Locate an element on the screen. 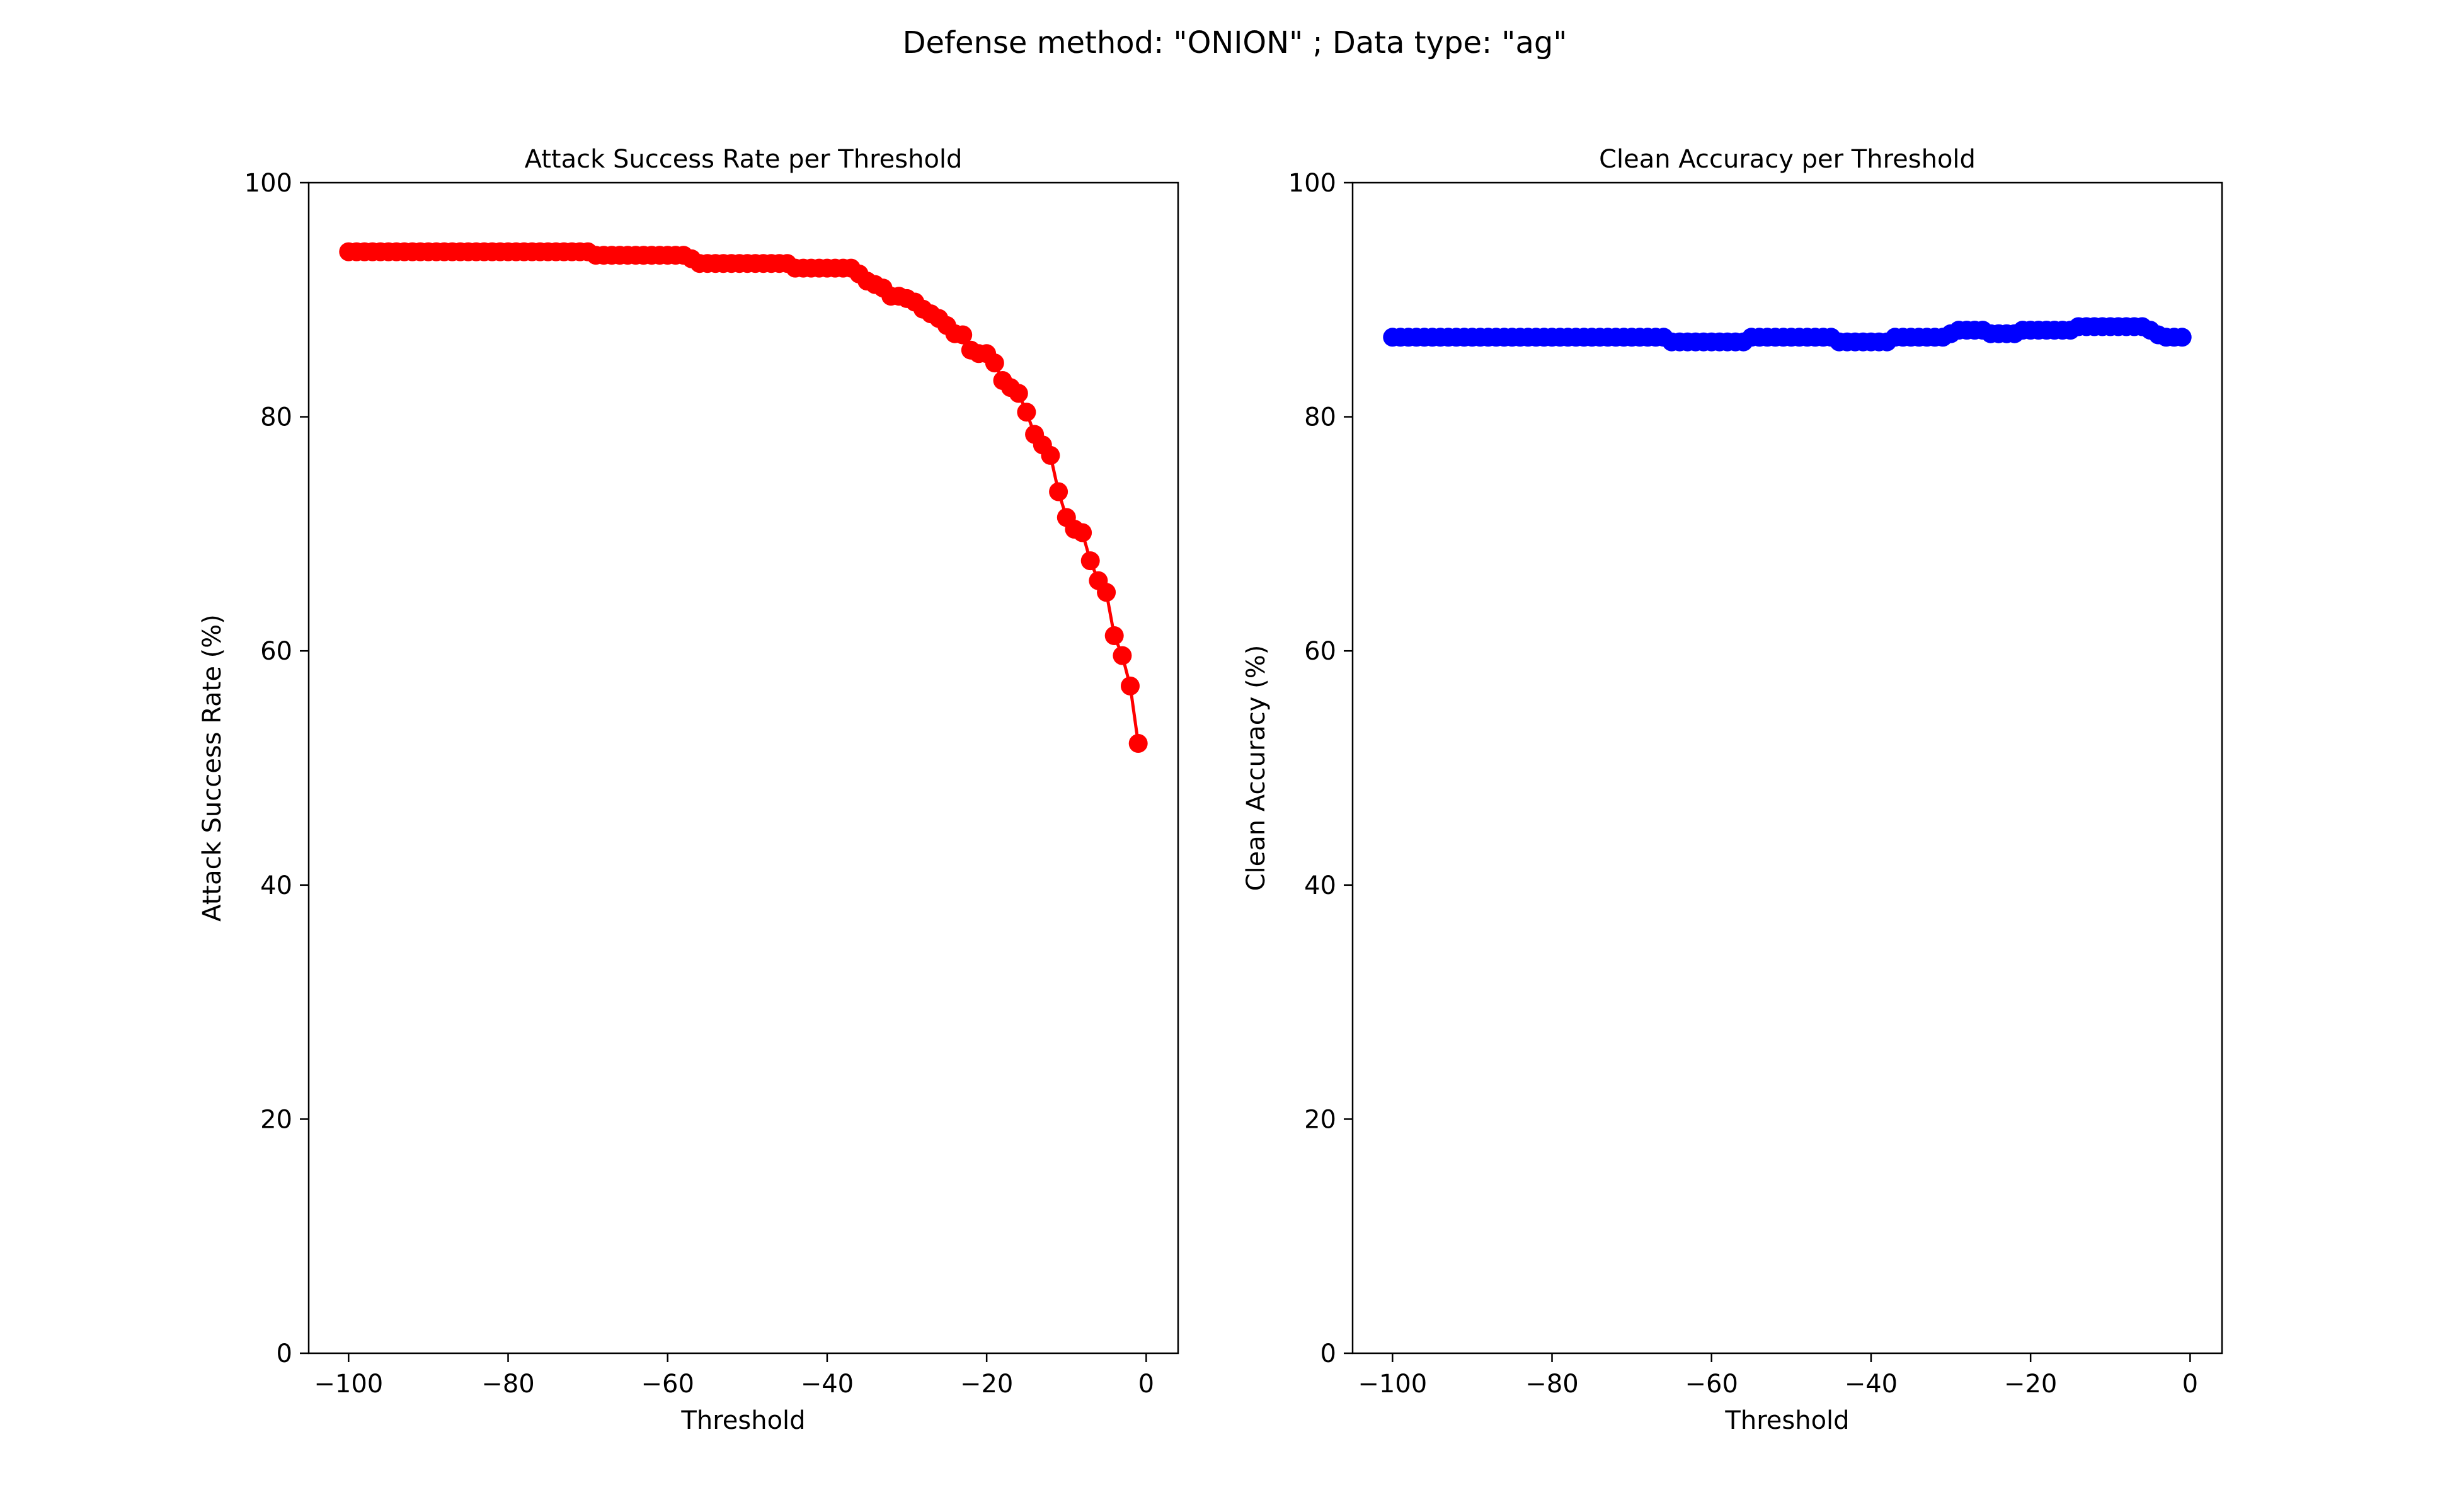 The width and height of the screenshot is (2457, 1512). clean-accuracy-x-tick-label: −100 is located at coordinates (1392, 1384).